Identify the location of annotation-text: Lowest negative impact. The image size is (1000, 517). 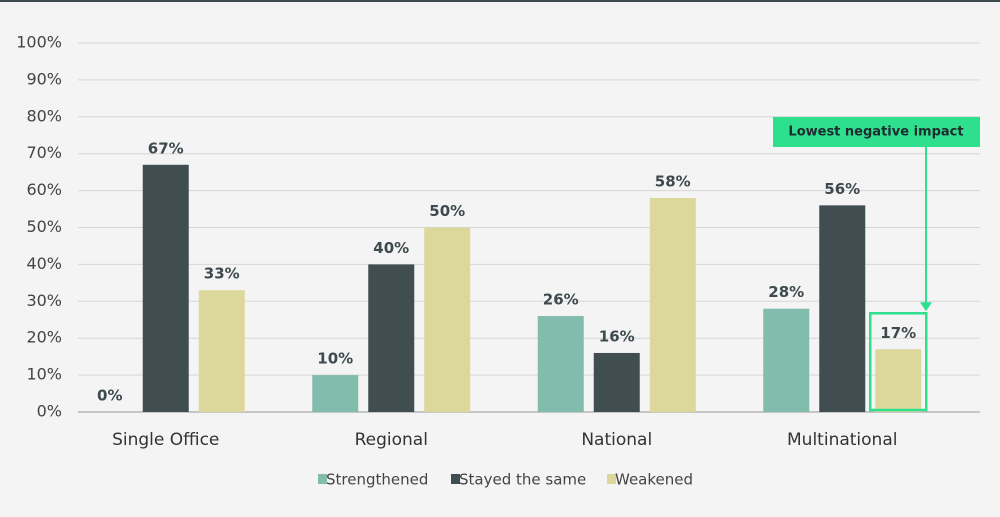
(875, 132).